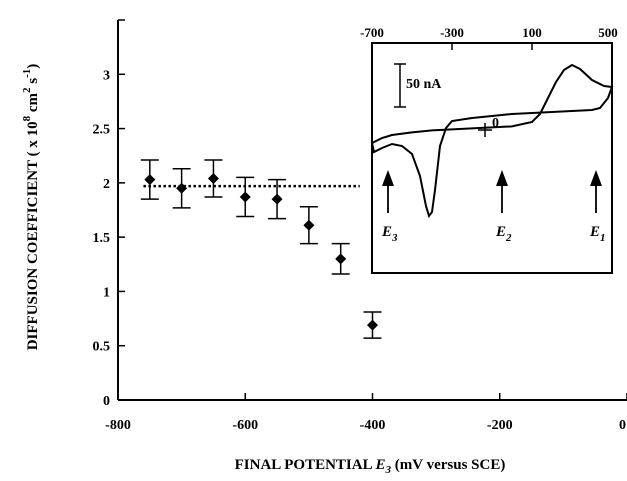  What do you see at coordinates (503, 234) in the screenshot?
I see `marker-label: E2` at bounding box center [503, 234].